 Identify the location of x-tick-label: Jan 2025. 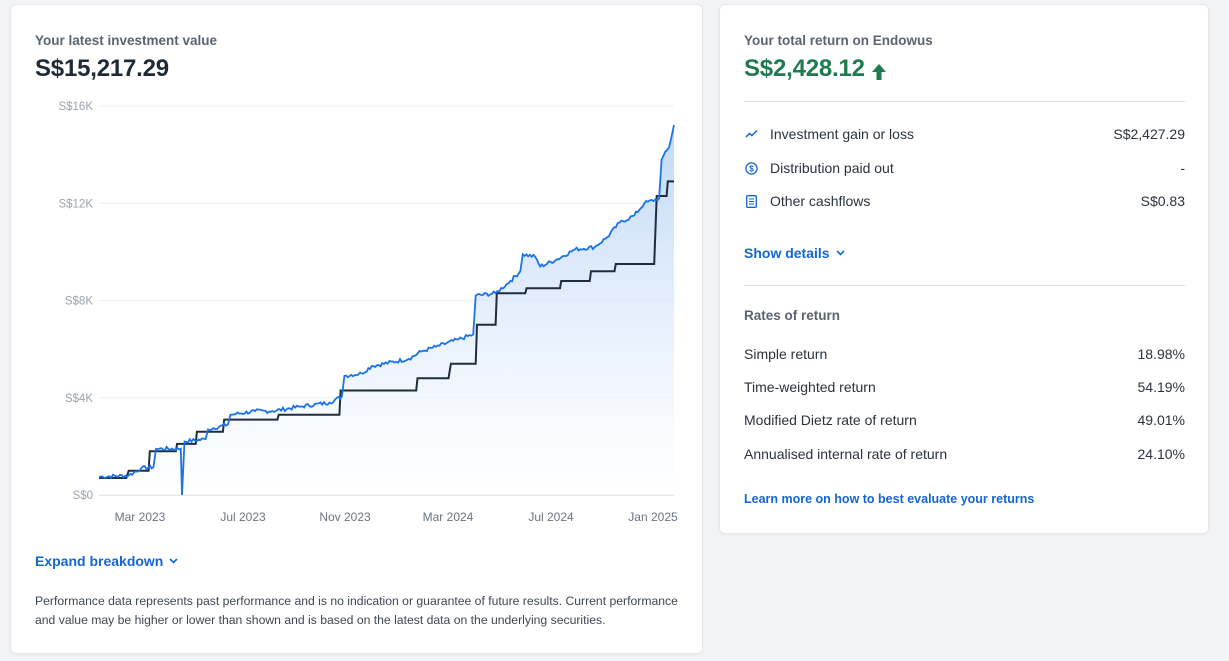
(653, 517).